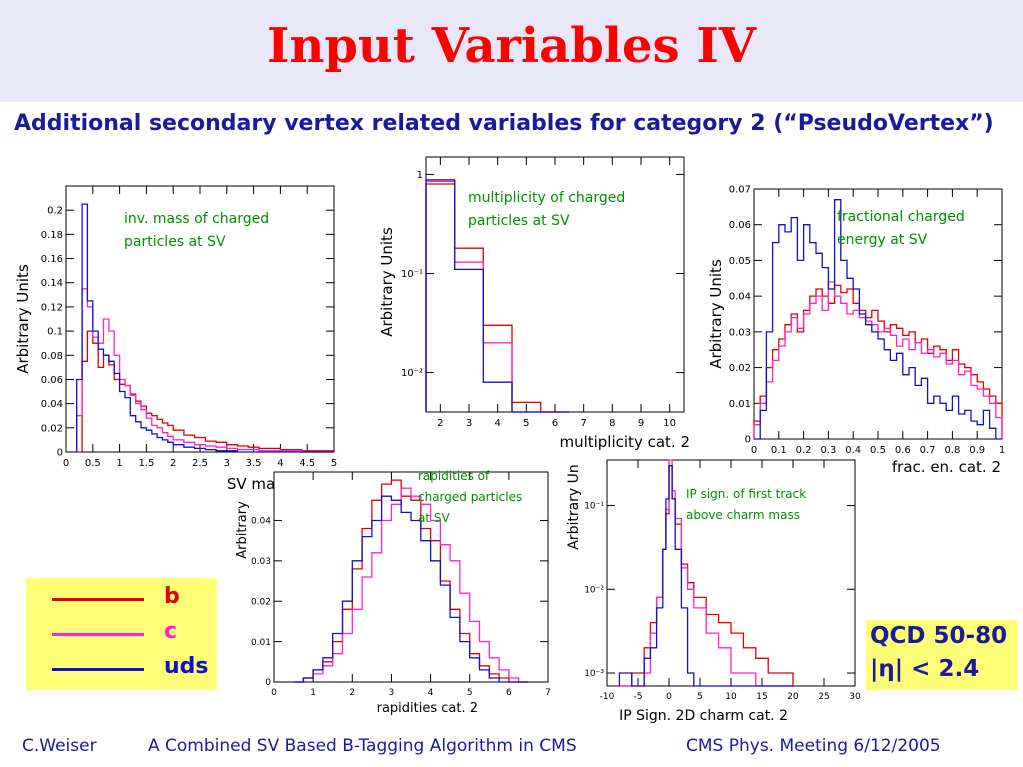 This screenshot has width=1023, height=767. Describe the element at coordinates (925, 669) in the screenshot. I see `info-box-line2: |η| < 2.4` at that location.